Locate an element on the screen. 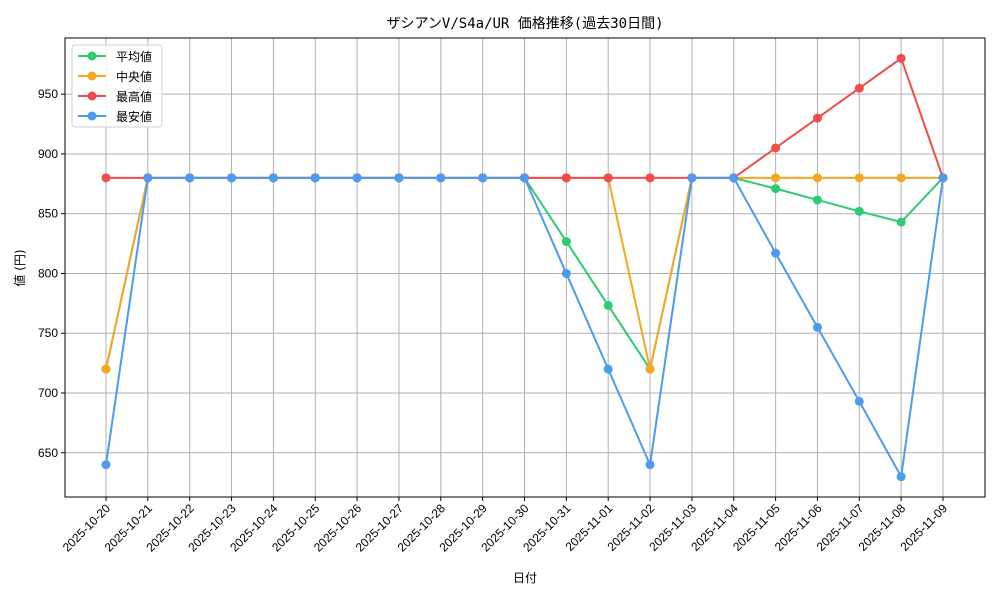  y-axis-label: 値 (円) is located at coordinates (19, 267).